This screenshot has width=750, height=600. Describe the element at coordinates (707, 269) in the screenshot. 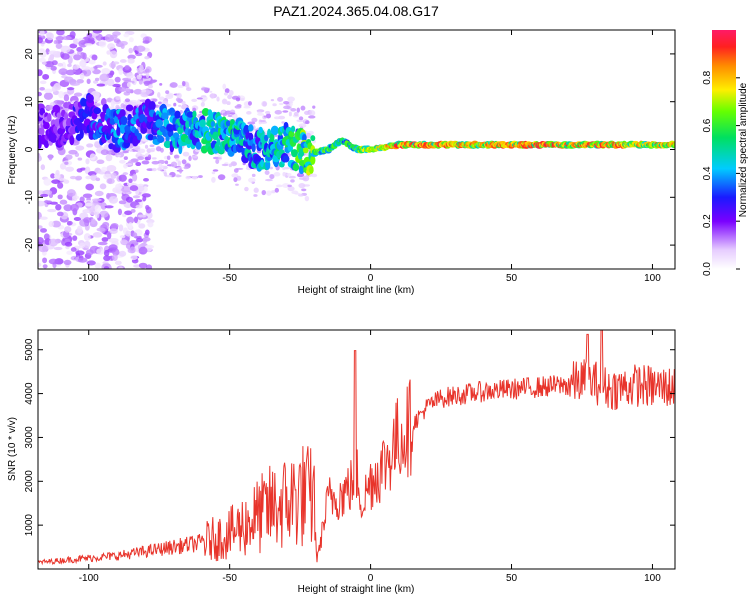

I see `colorbar-tick-label: 0.0` at that location.